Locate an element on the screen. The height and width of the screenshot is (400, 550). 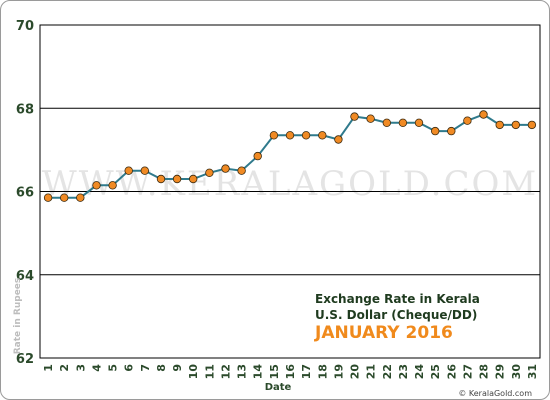
x-tick-label: 31 is located at coordinates (532, 371).